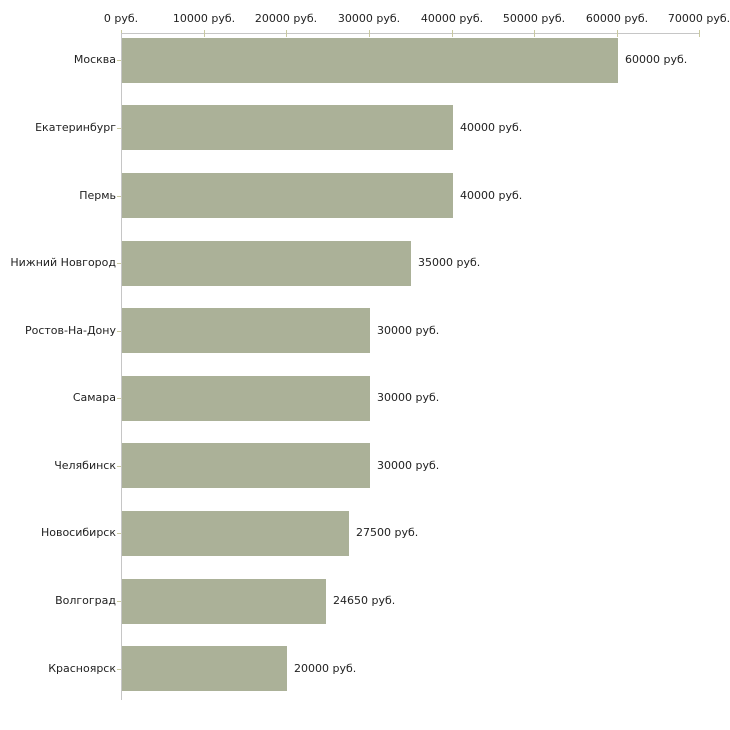 Image resolution: width=730 pixels, height=730 pixels. I want to click on category-label: Нижний Новгород, so click(63, 262).